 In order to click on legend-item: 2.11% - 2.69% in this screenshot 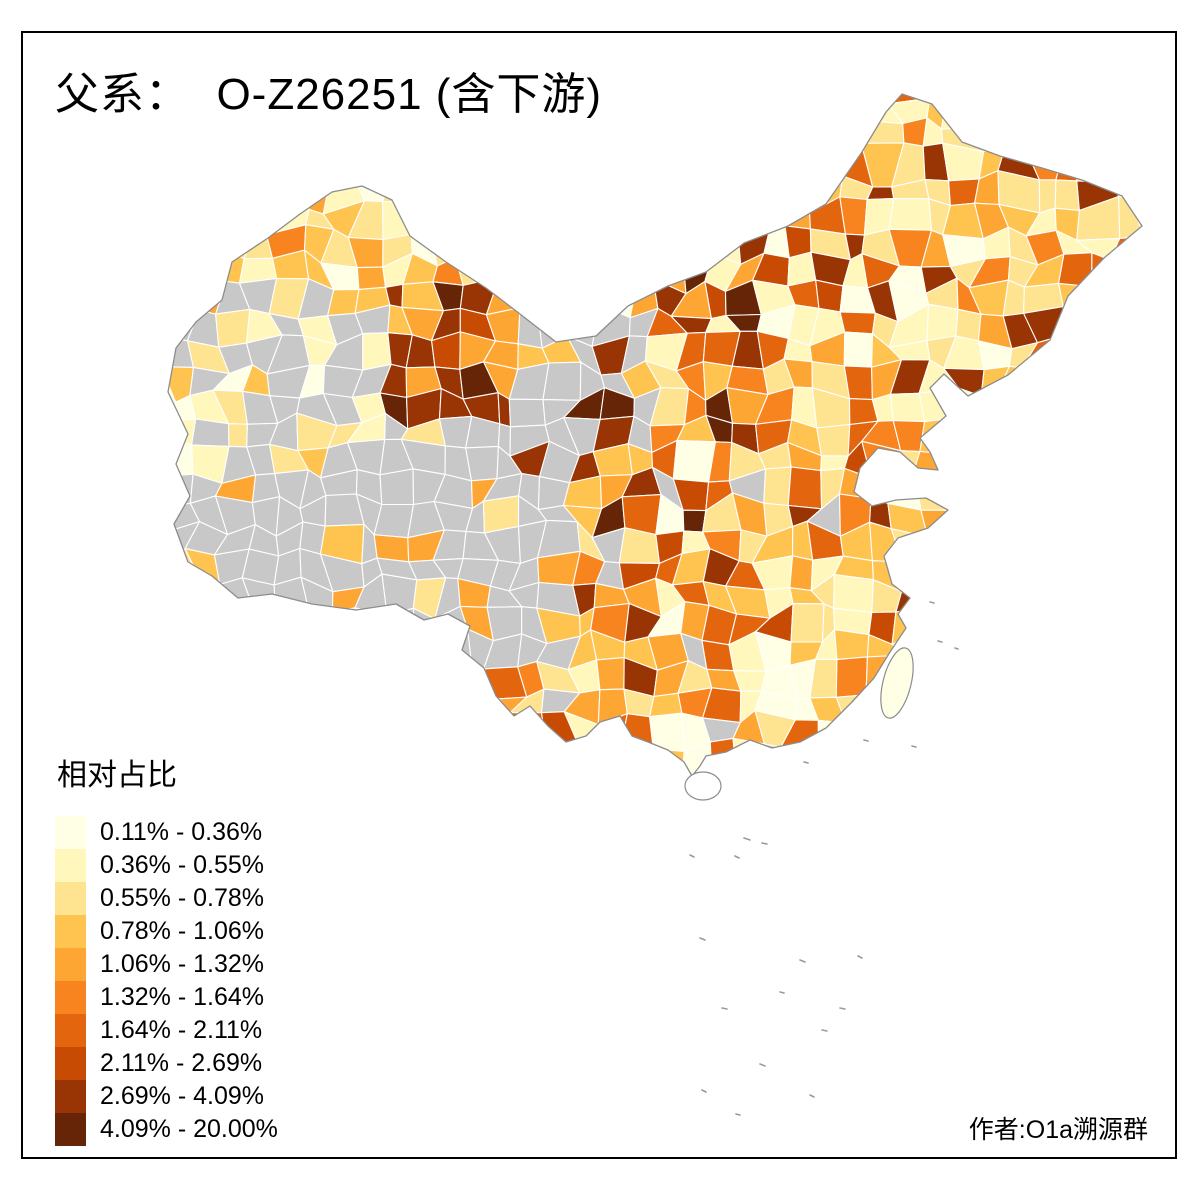, I will do `click(166, 1063)`.